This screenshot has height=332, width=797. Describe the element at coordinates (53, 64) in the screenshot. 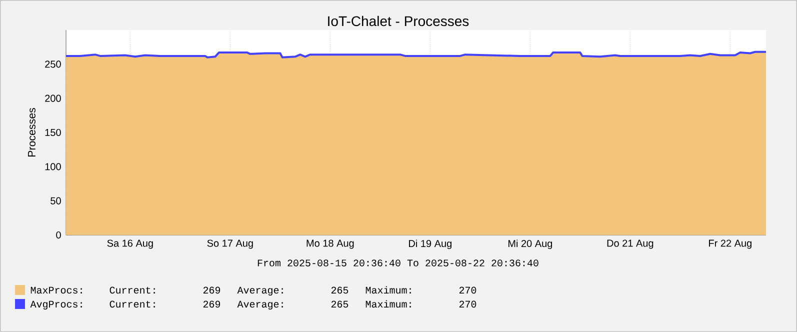

I see `y-tick-label: 250` at that location.